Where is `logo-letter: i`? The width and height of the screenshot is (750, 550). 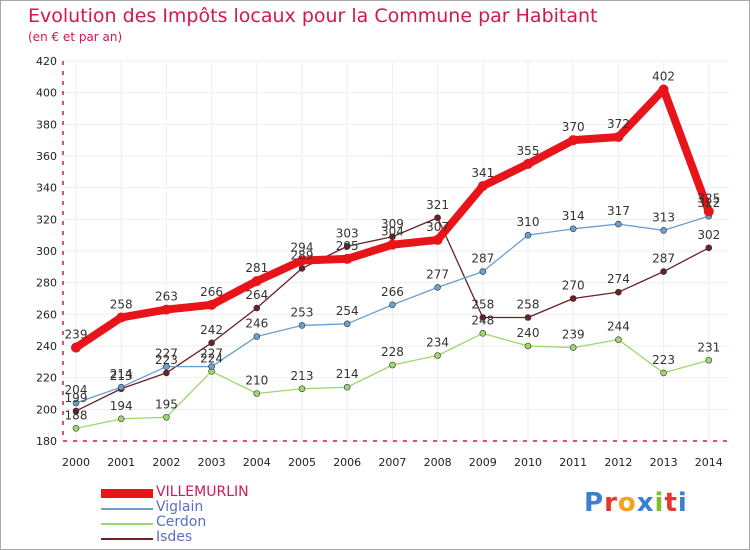
logo-letter: i is located at coordinates (659, 503).